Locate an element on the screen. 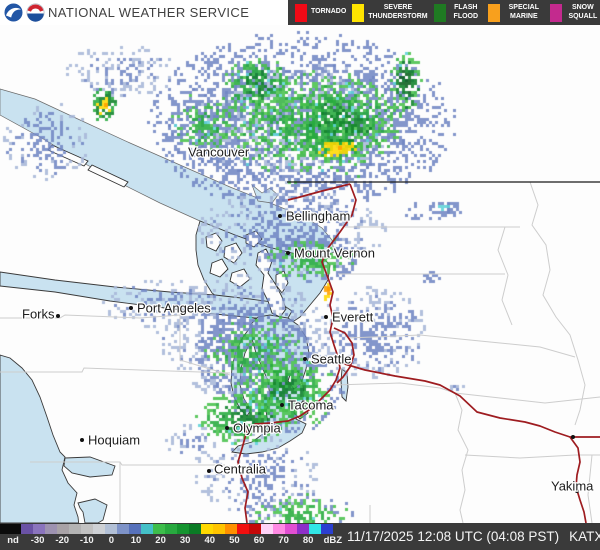 Image resolution: width=600 pixels, height=550 pixels. highway-i90 is located at coordinates (454, 399).